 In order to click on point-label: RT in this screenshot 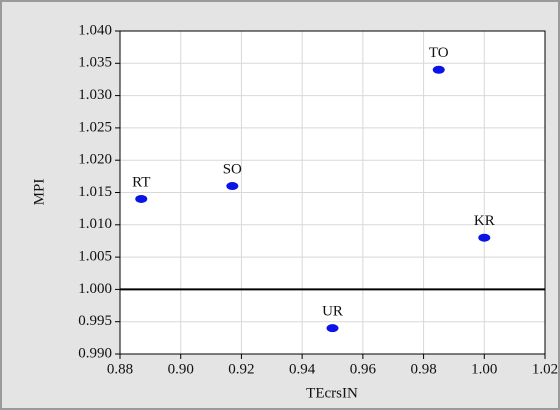, I will do `click(141, 182)`.